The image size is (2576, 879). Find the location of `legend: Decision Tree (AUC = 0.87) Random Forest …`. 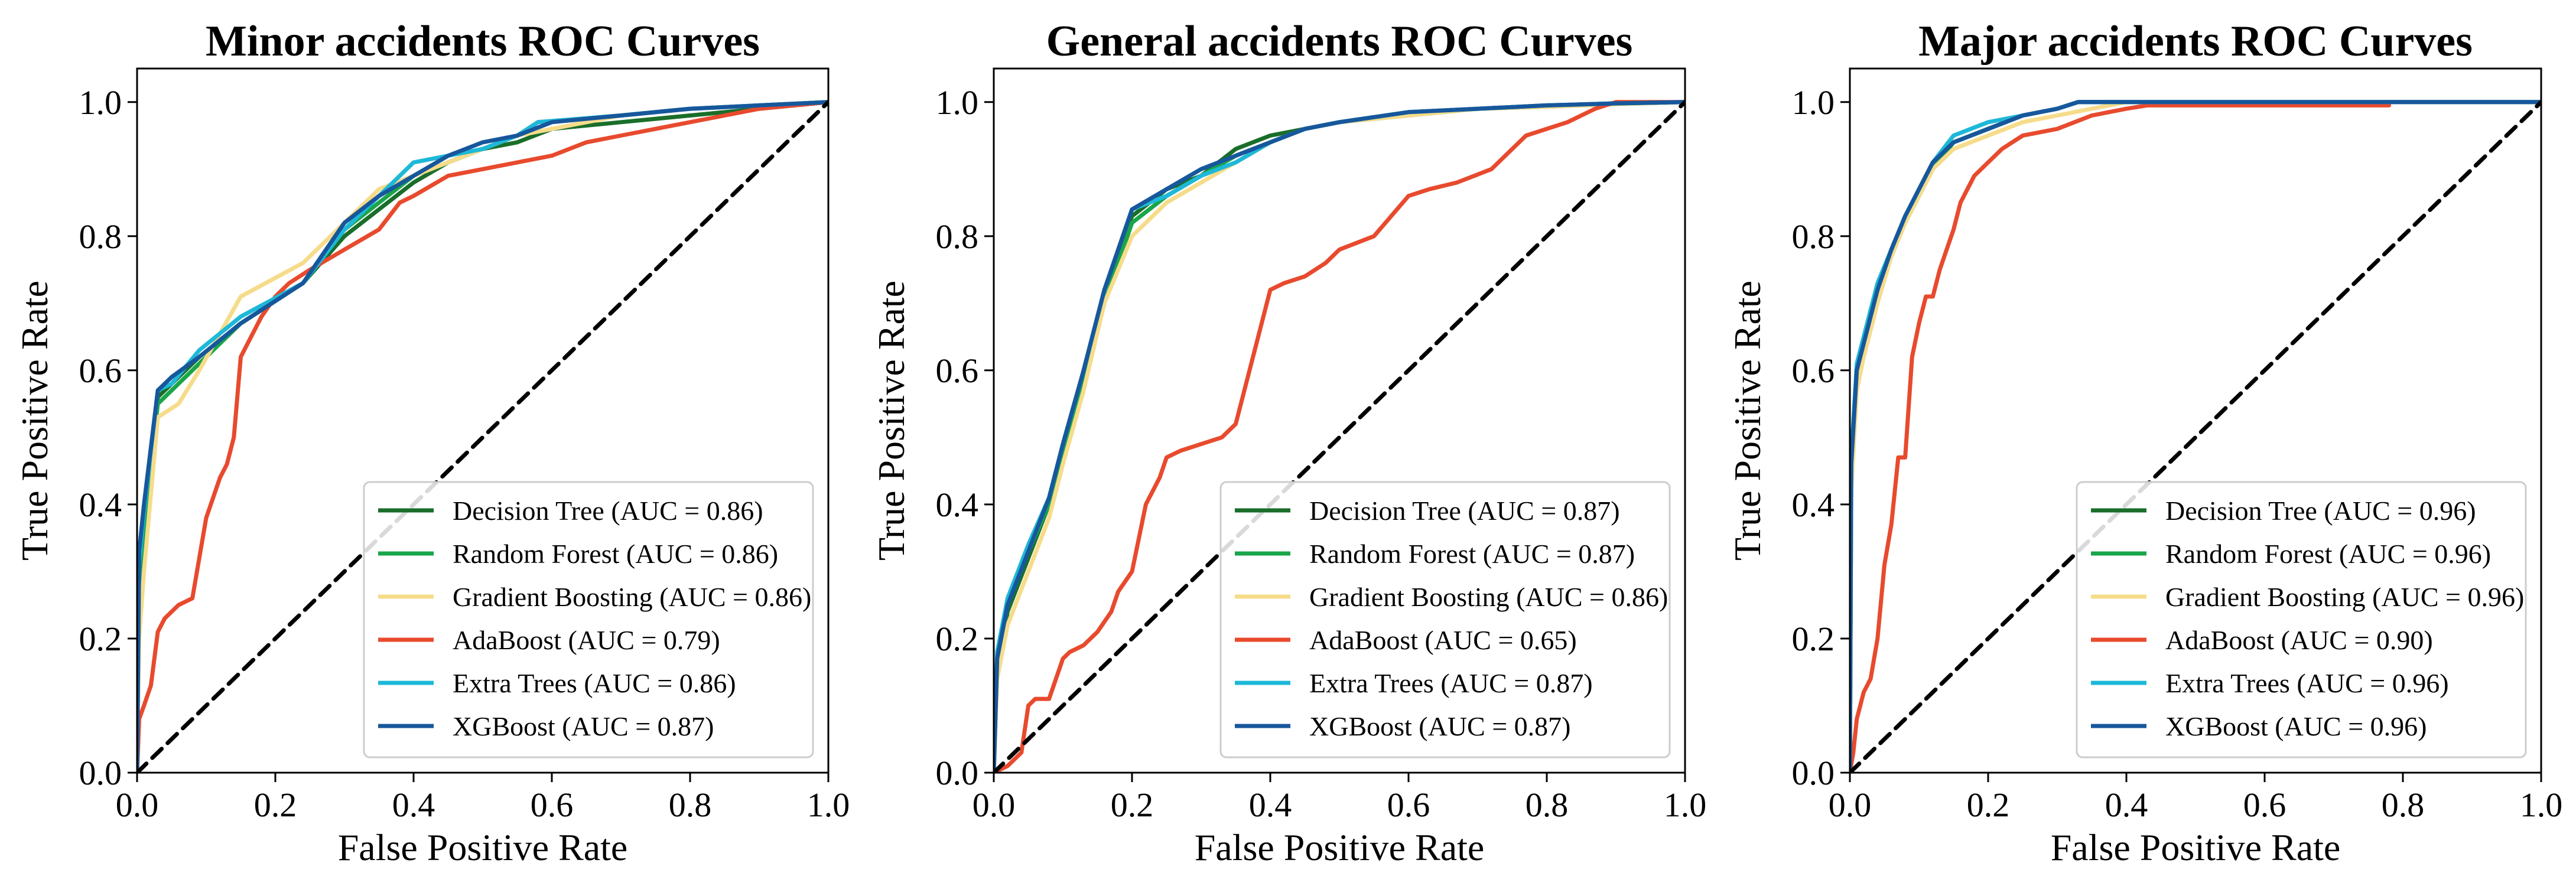

legend: Decision Tree (AUC = 0.87) Random Forest … is located at coordinates (1445, 620).